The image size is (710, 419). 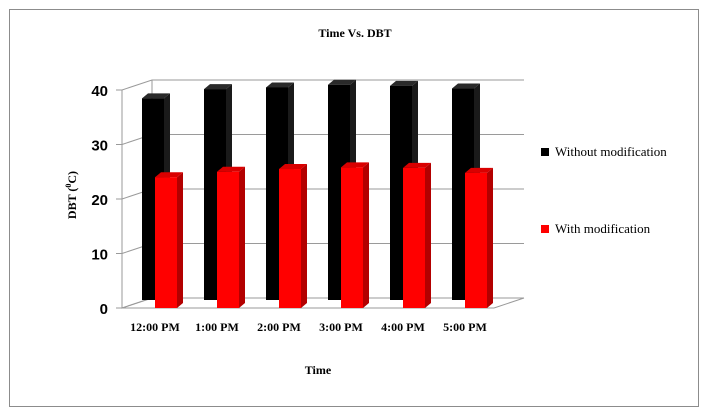 I want to click on x-tick-label: 2:00 PM, so click(x=279, y=327).